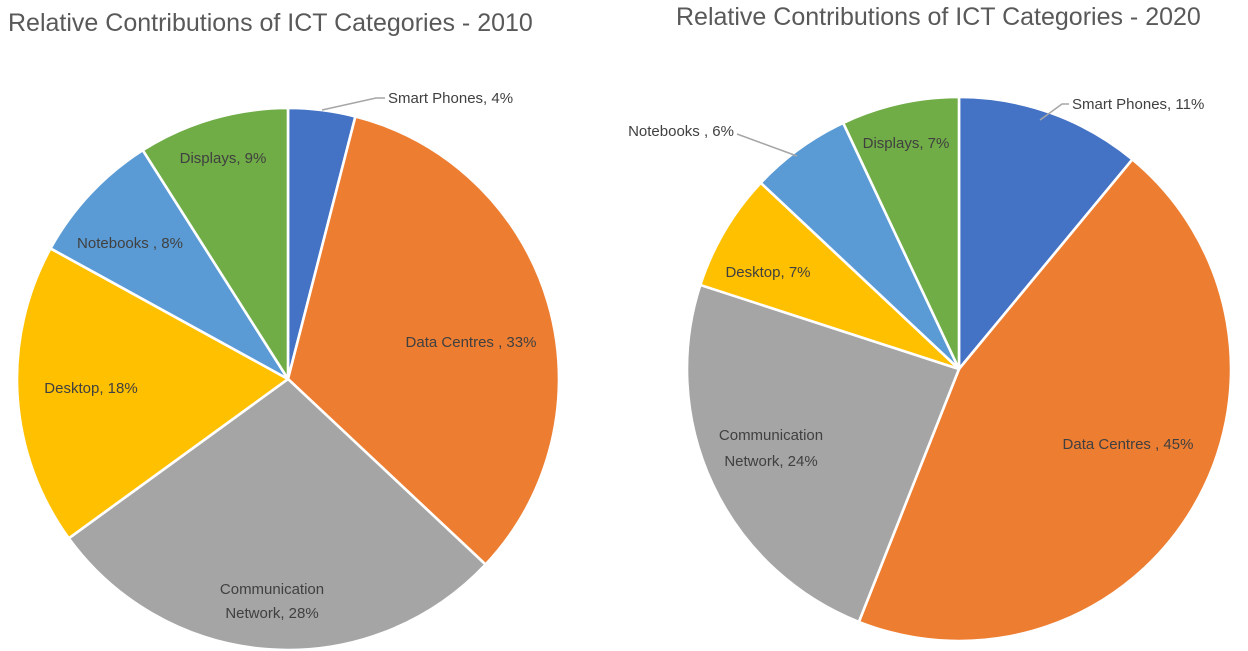 This screenshot has width=1248, height=651. What do you see at coordinates (906, 143) in the screenshot?
I see `slice-label-displays: Displays, 7%` at bounding box center [906, 143].